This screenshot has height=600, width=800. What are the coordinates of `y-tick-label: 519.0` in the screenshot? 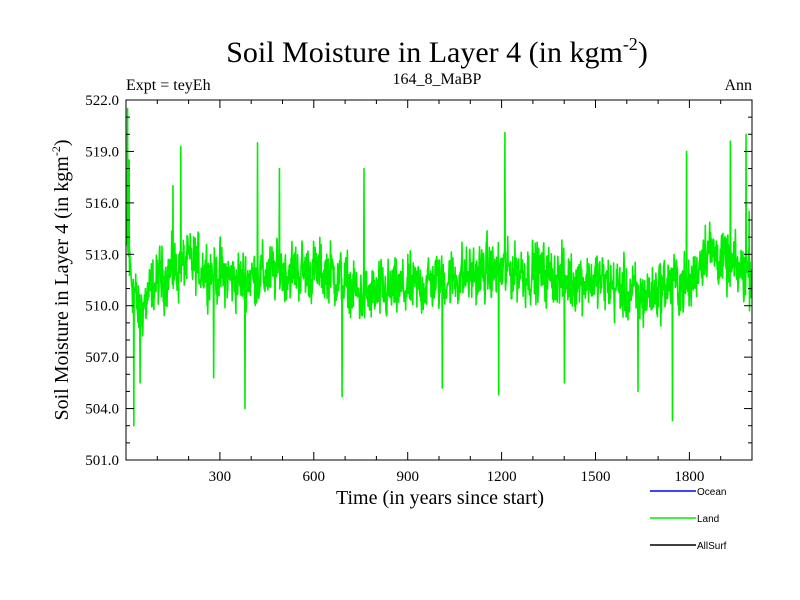 It's located at (102, 152).